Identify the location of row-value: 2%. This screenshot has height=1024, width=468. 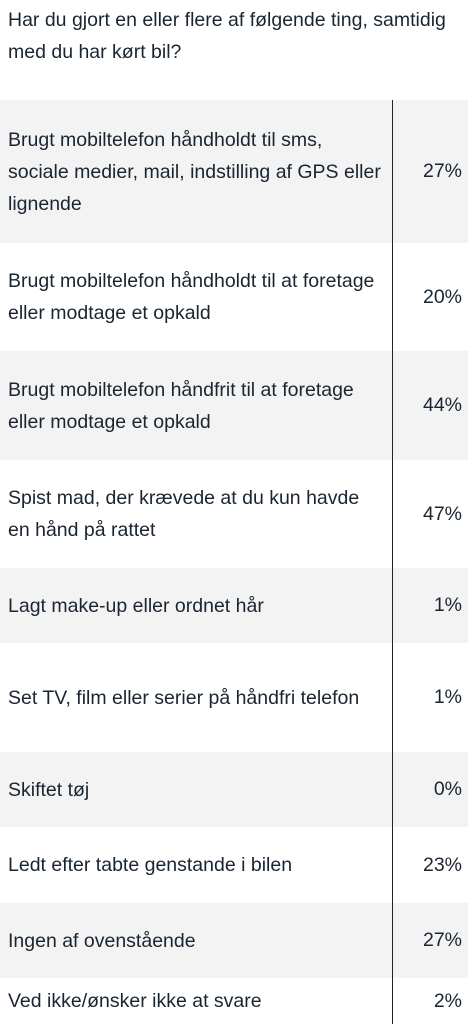
(430, 1001).